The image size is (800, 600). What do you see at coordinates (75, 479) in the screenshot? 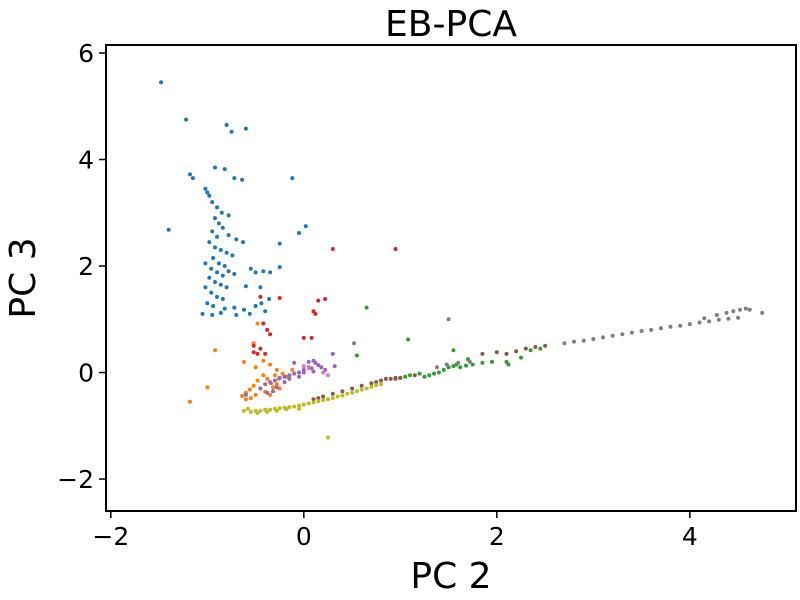
I see `y-tick-label: −2` at bounding box center [75, 479].